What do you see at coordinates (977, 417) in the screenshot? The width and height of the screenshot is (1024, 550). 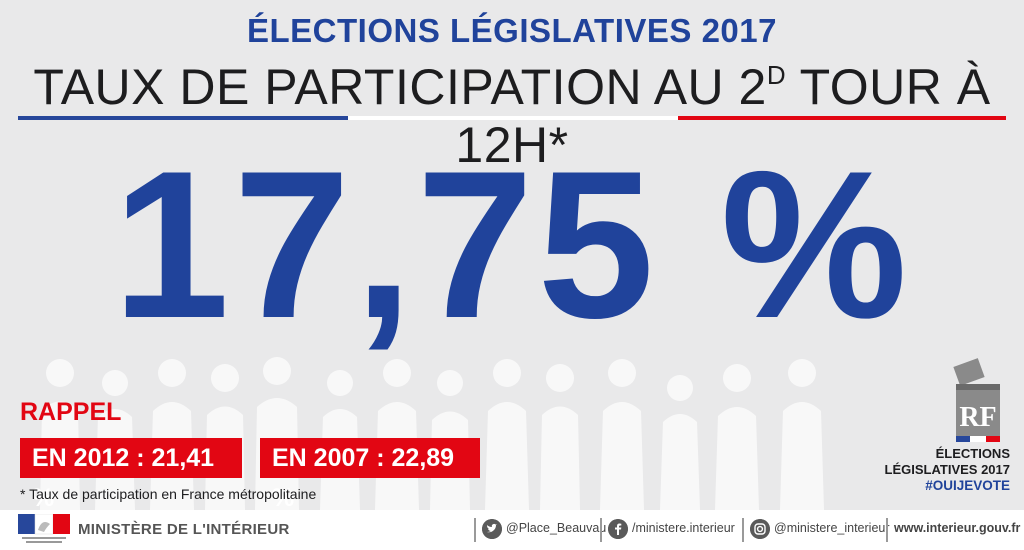 I see `rf-monogram: RF` at bounding box center [977, 417].